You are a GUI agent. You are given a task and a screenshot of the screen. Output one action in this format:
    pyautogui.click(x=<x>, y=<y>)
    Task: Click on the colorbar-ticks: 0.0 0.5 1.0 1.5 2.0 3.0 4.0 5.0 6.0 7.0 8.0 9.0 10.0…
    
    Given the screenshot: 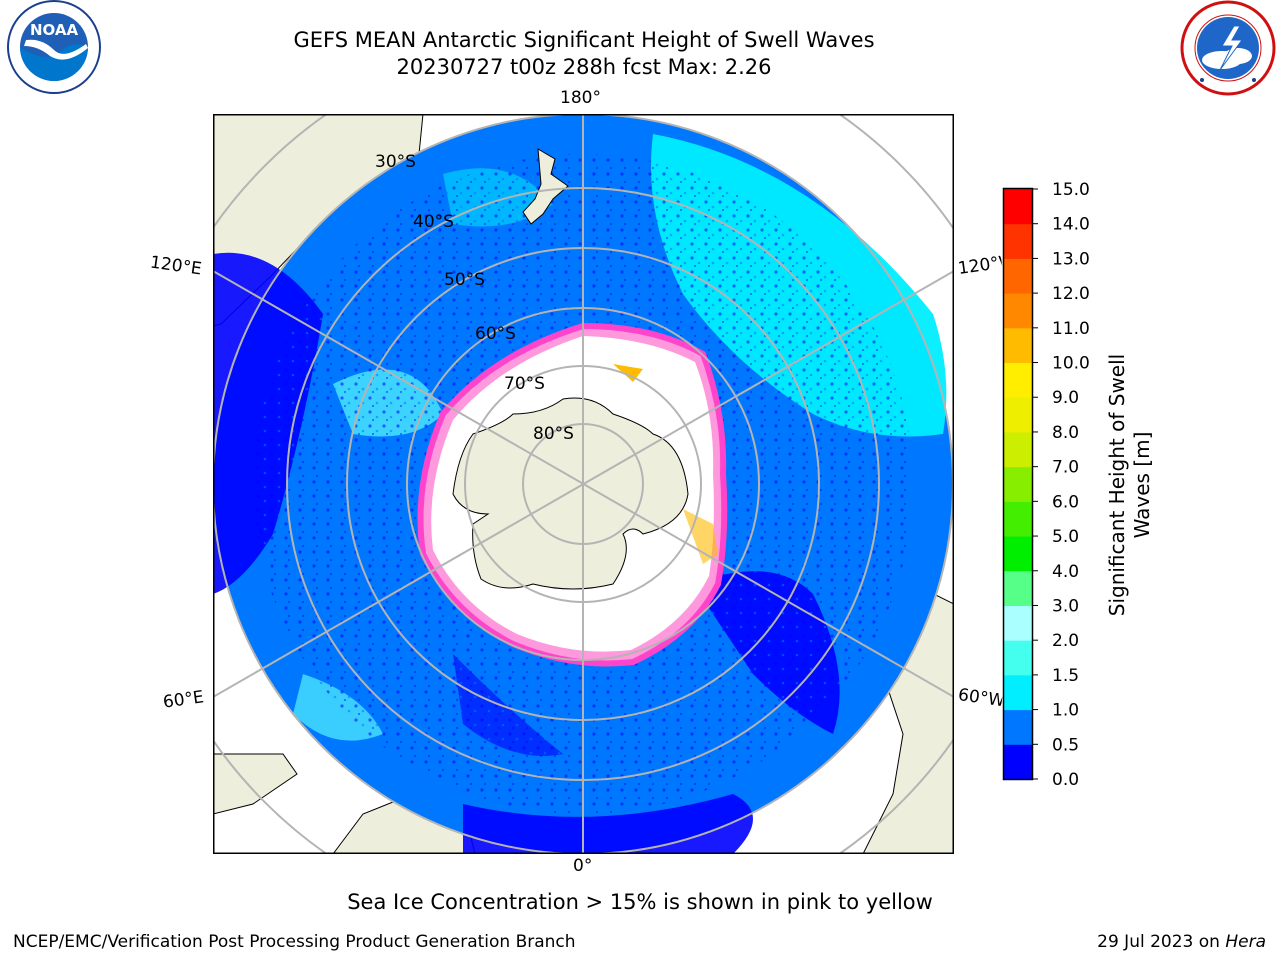 What is the action you would take?
    pyautogui.click(x=1061, y=485)
    